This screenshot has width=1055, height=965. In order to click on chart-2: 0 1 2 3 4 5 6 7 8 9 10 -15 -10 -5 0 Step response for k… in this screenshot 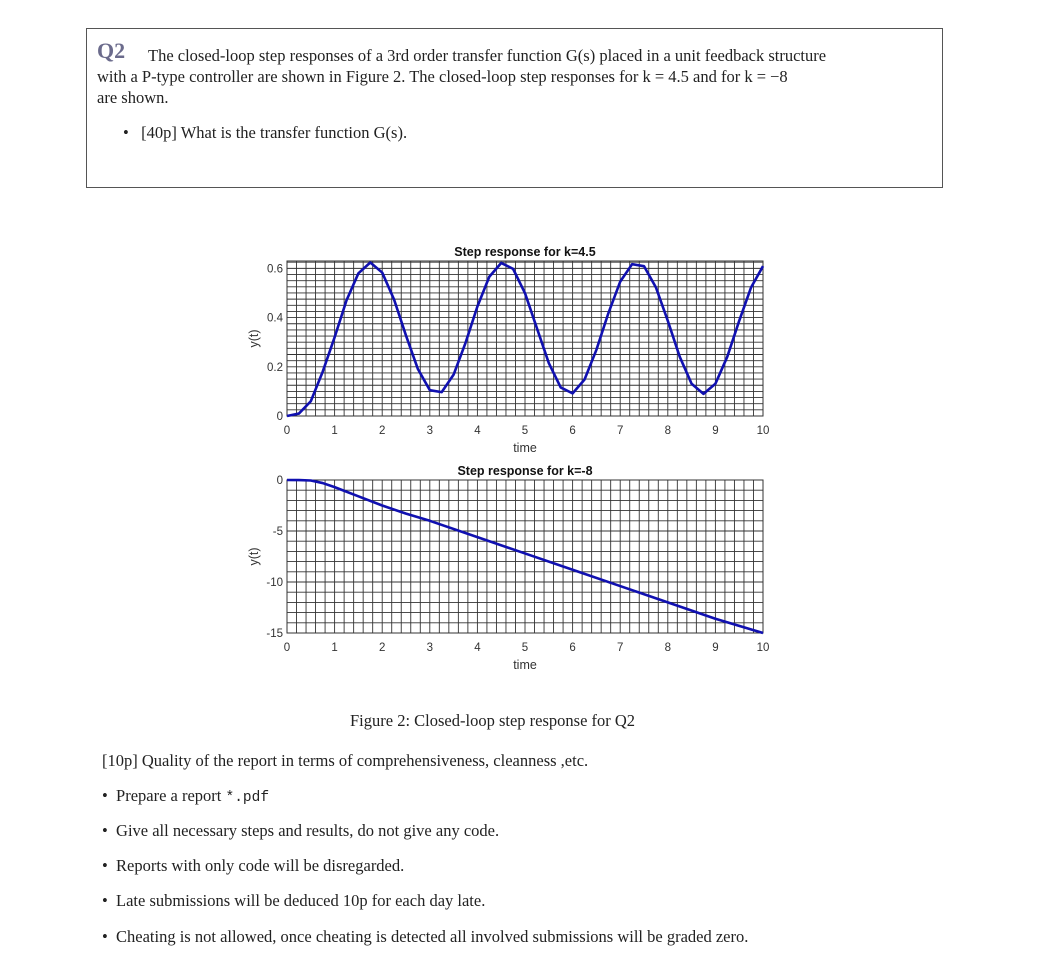, I will do `click(508, 568)`.